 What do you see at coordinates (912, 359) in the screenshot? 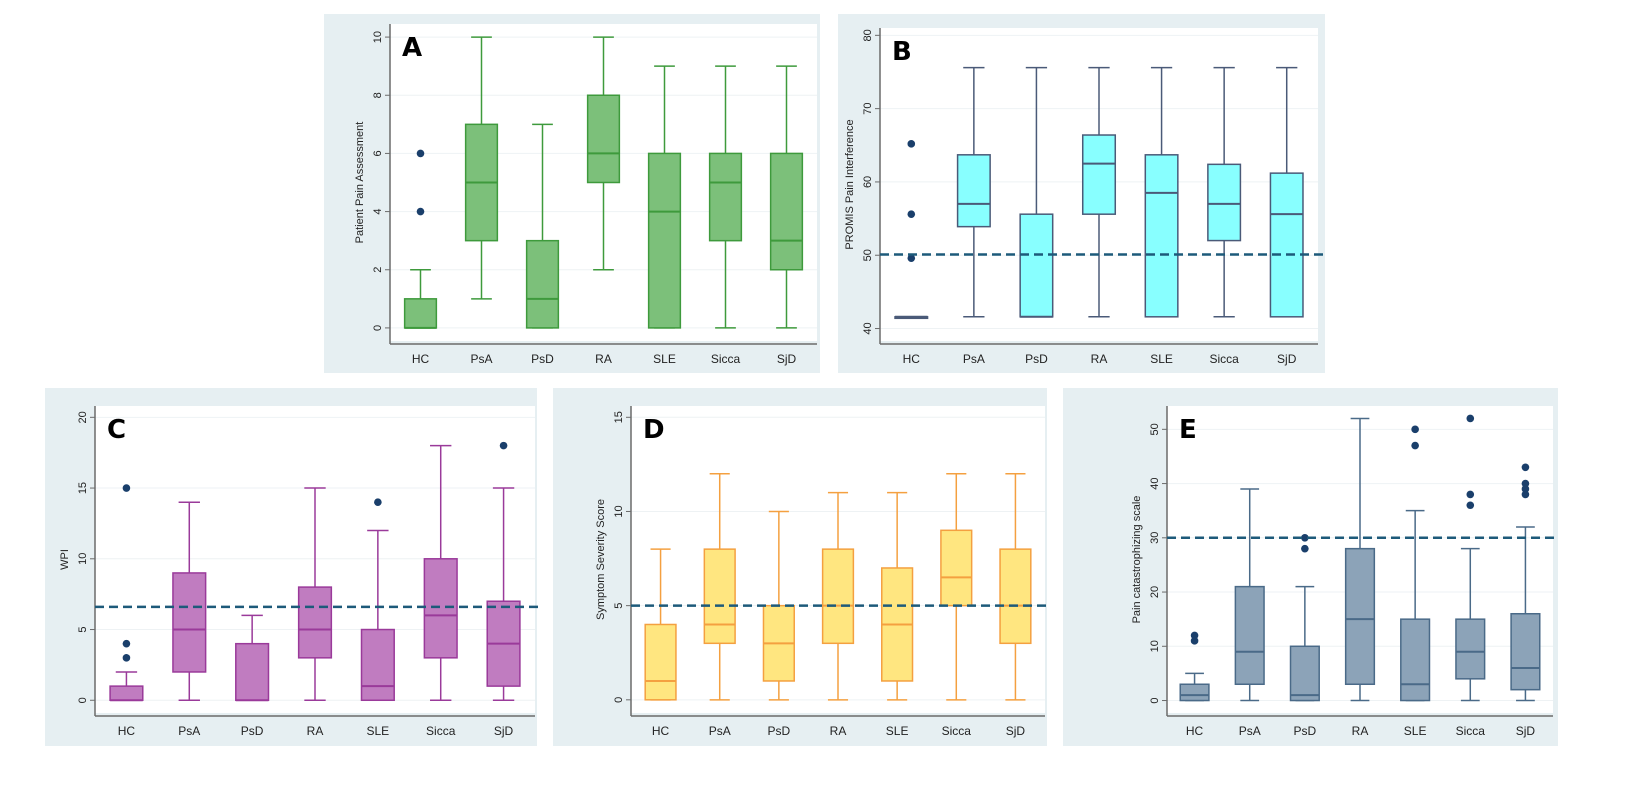
I see `x-tick-label: HC` at bounding box center [912, 359].